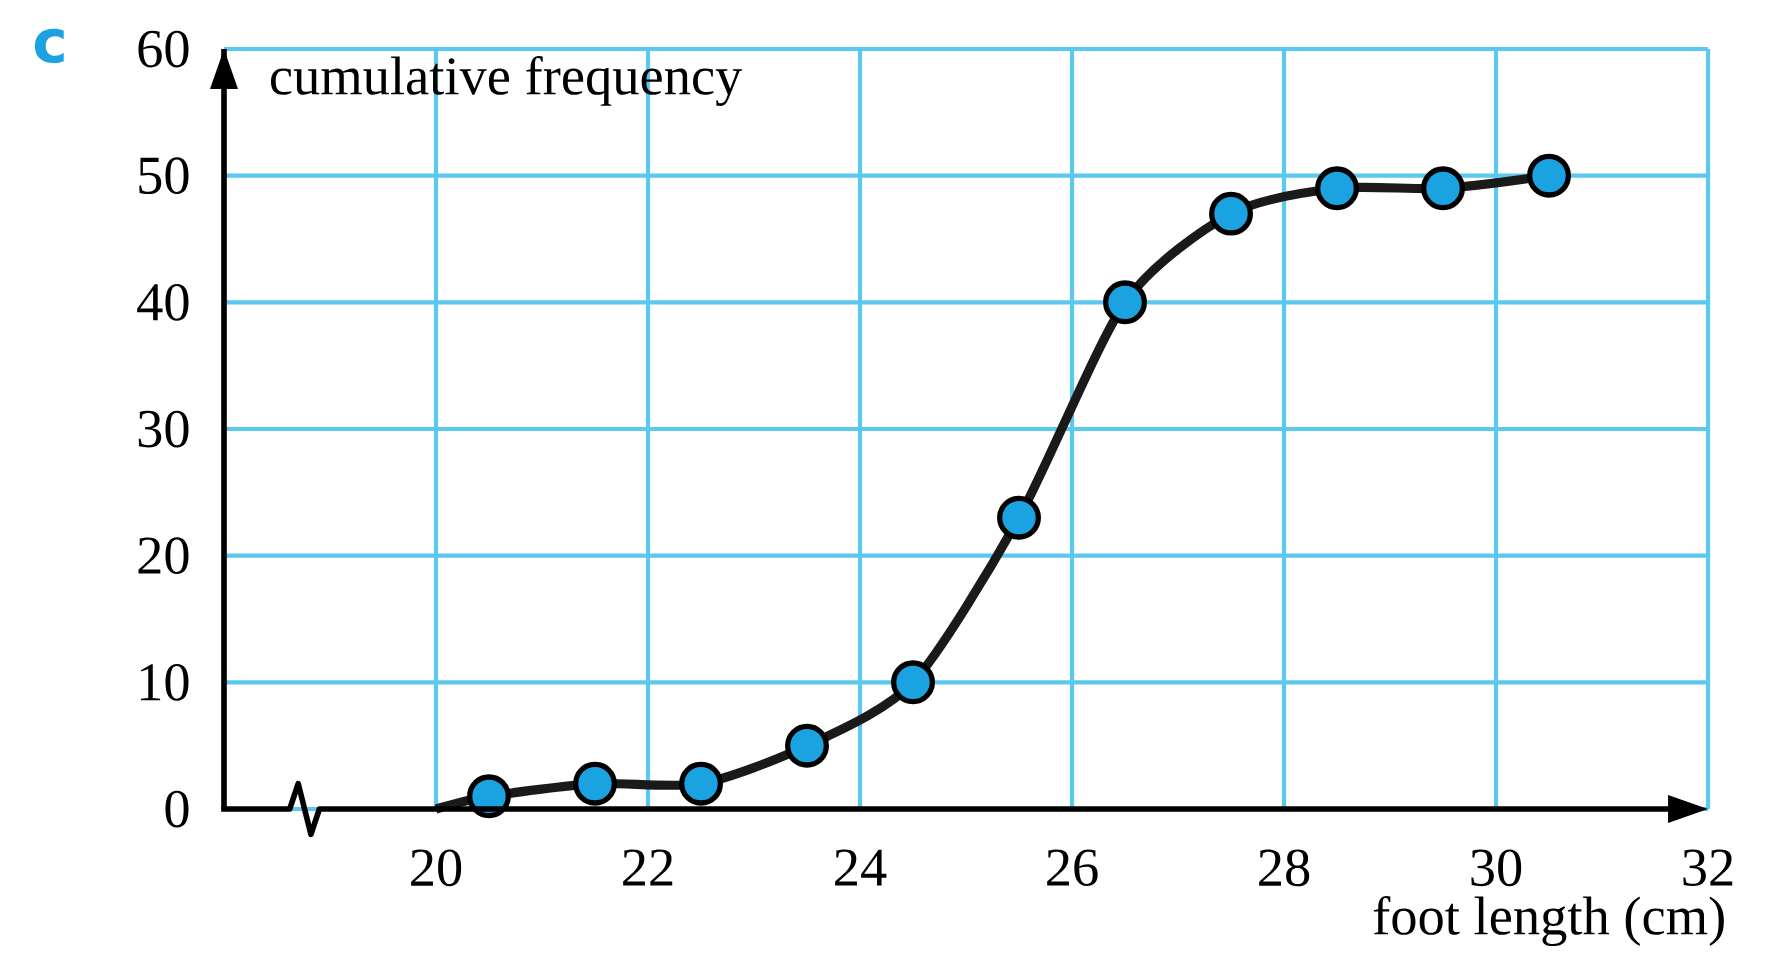 Image resolution: width=1785 pixels, height=956 pixels. What do you see at coordinates (1072, 868) in the screenshot?
I see `x-tick-label: 26` at bounding box center [1072, 868].